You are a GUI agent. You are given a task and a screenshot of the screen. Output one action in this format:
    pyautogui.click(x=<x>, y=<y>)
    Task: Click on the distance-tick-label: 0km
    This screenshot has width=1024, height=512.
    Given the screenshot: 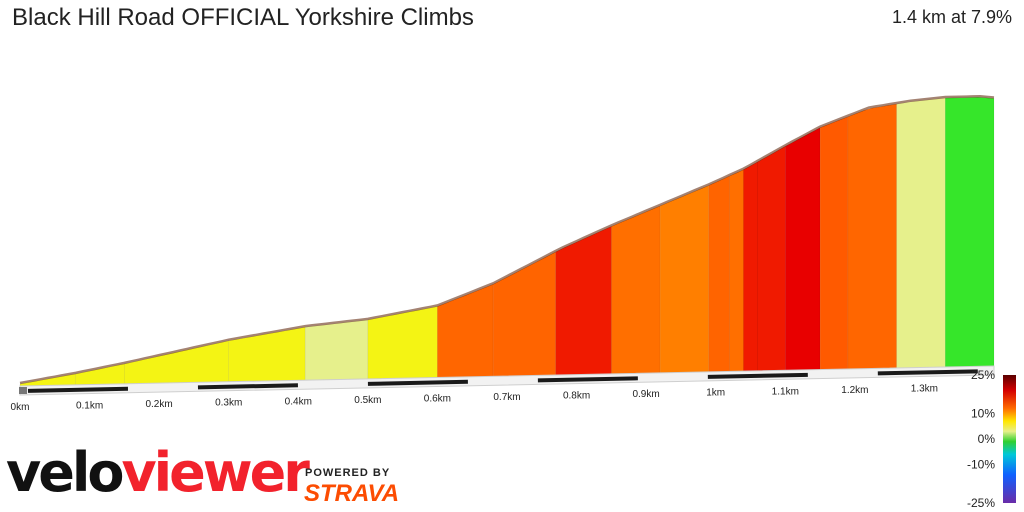 What is the action you would take?
    pyautogui.click(x=20, y=407)
    